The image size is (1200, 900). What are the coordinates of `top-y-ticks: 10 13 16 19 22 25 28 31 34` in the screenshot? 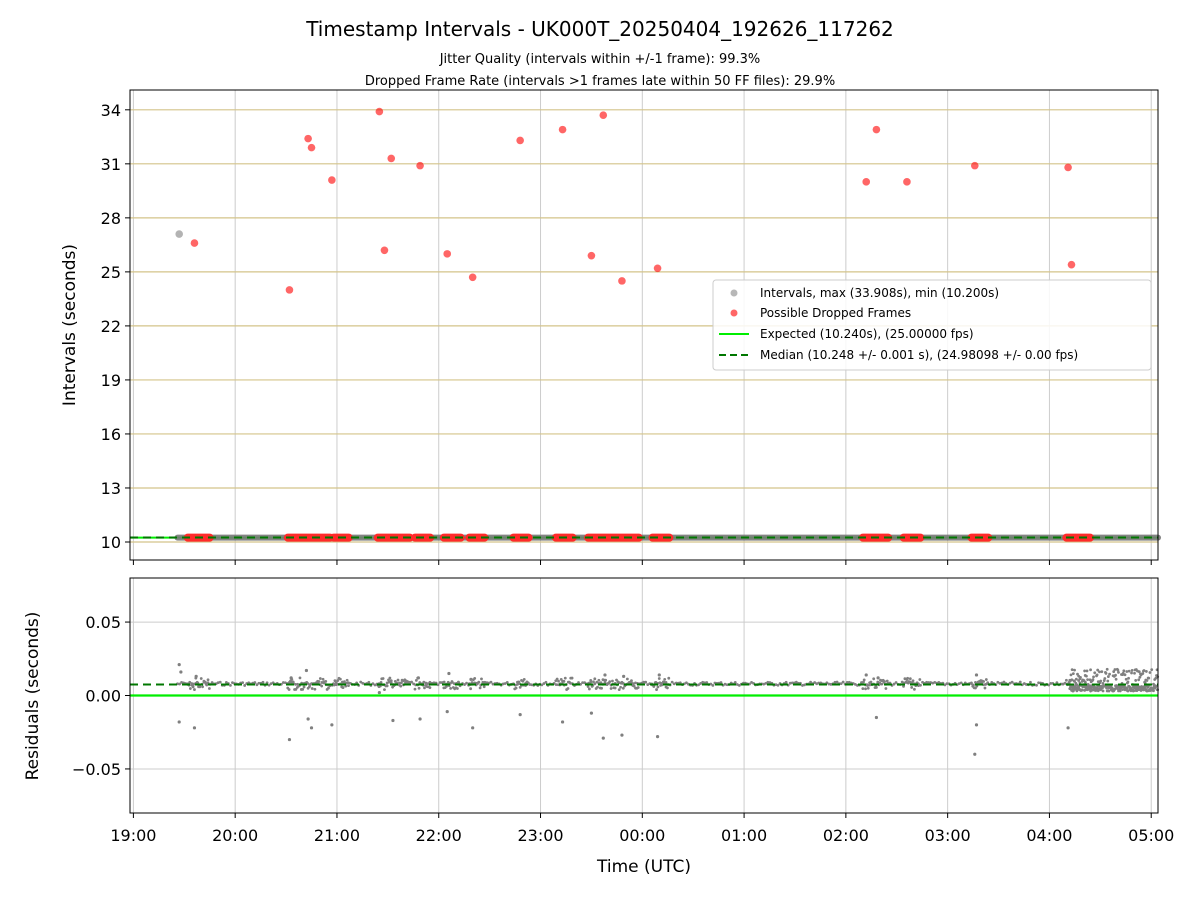 It's located at (115, 326).